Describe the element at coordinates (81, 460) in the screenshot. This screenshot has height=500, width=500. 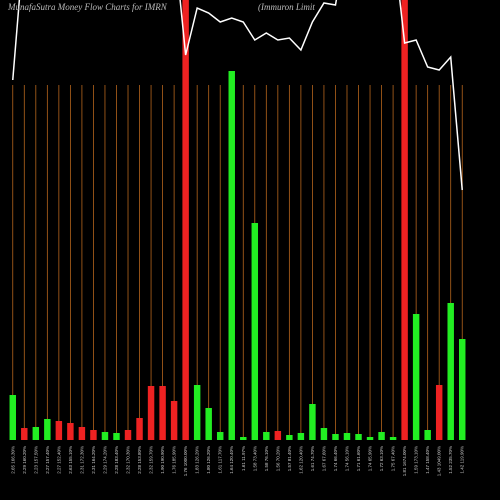
I see `x-tick-label: 2.31 172.30%` at that location.